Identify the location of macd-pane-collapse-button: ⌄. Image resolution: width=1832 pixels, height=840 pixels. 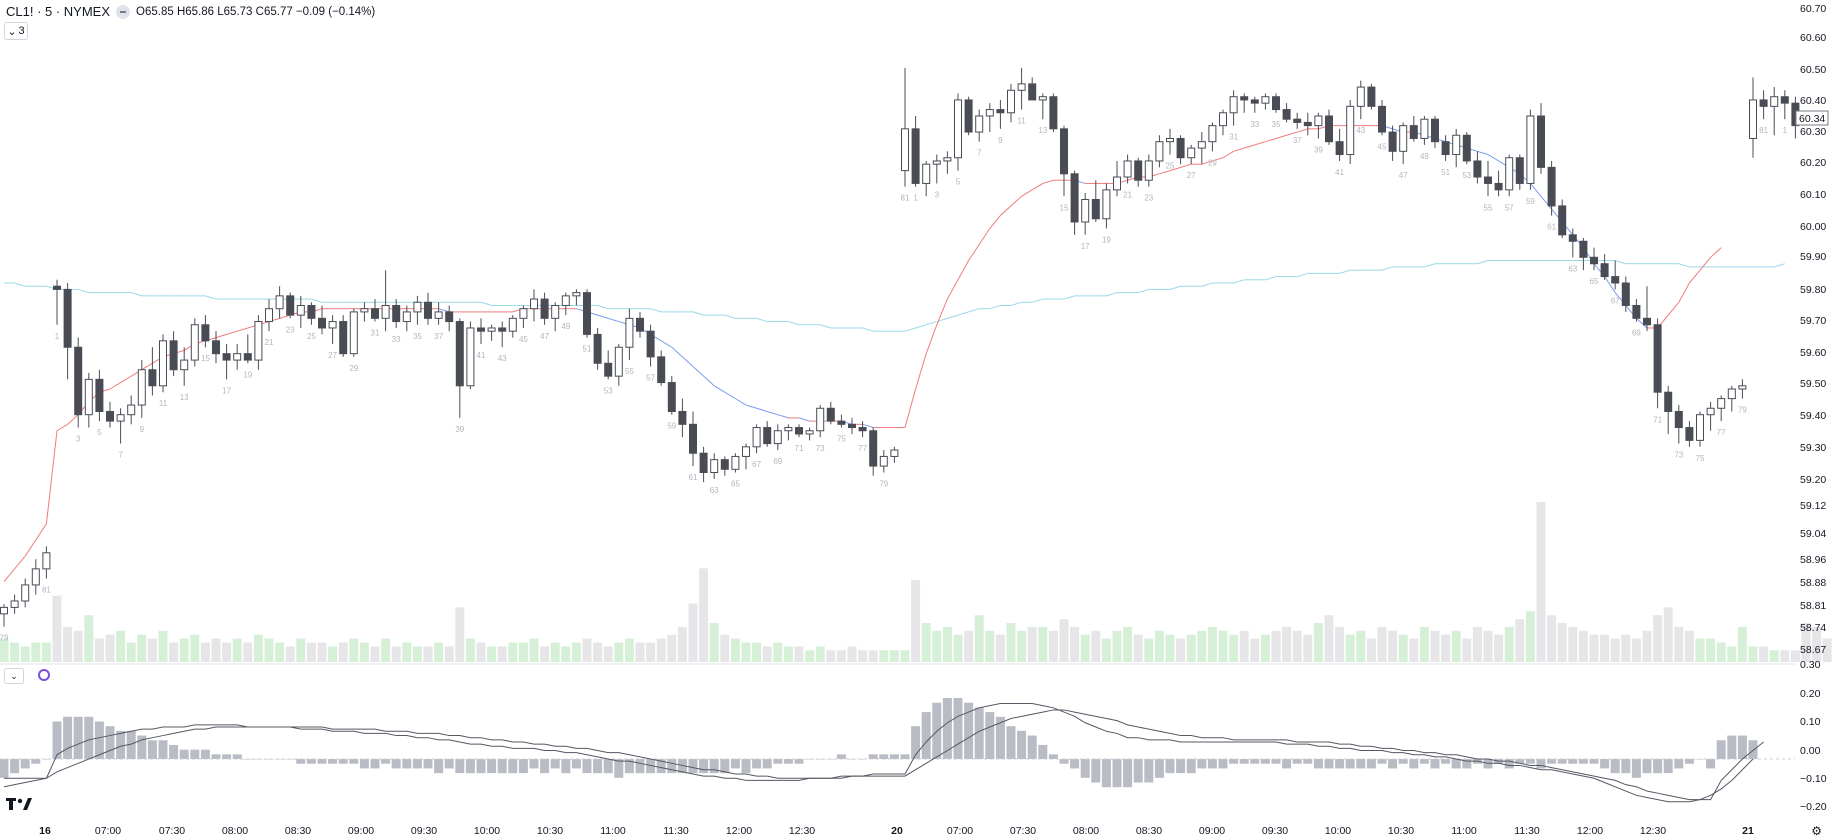
(14, 676).